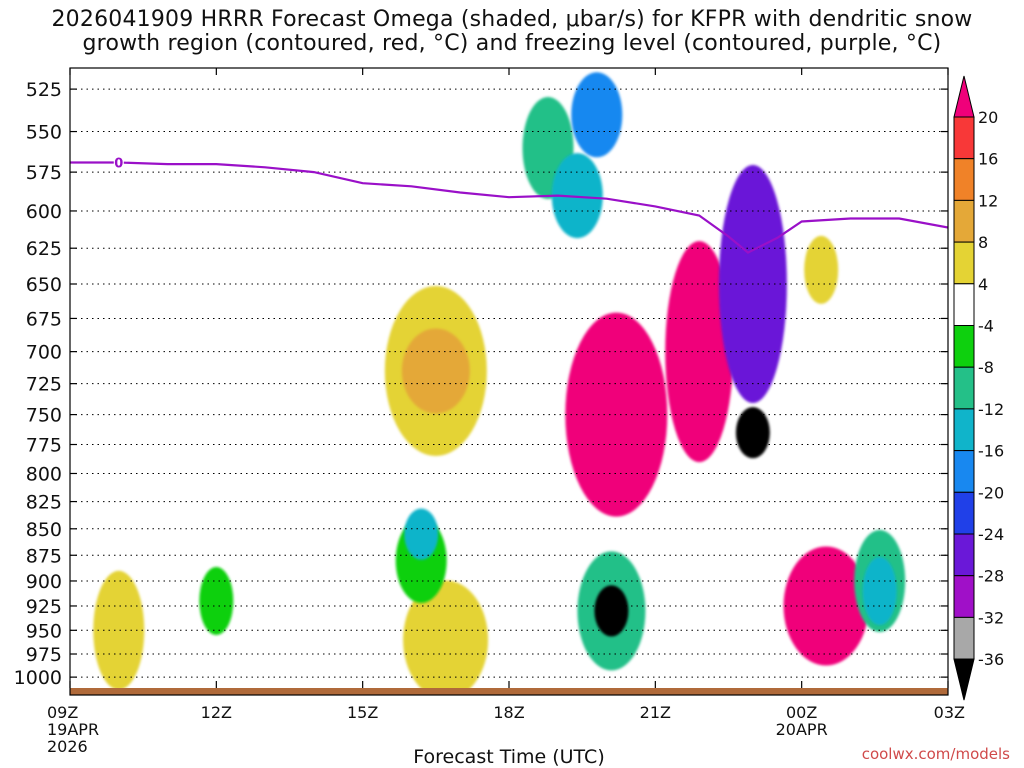  Describe the element at coordinates (988, 159) in the screenshot. I see `colorbar-label-1: 16` at that location.